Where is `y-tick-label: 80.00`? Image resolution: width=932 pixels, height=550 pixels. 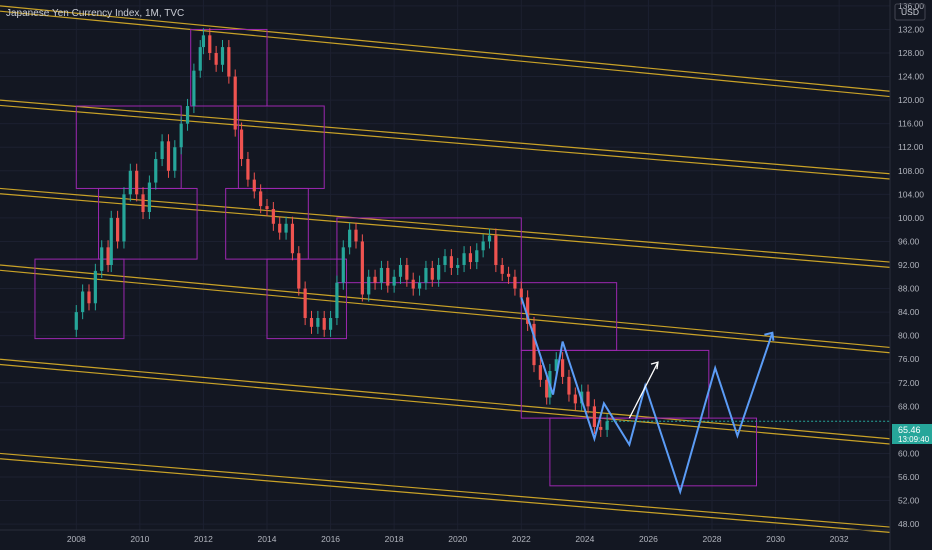
y-tick-label: 80.00 is located at coordinates (909, 336).